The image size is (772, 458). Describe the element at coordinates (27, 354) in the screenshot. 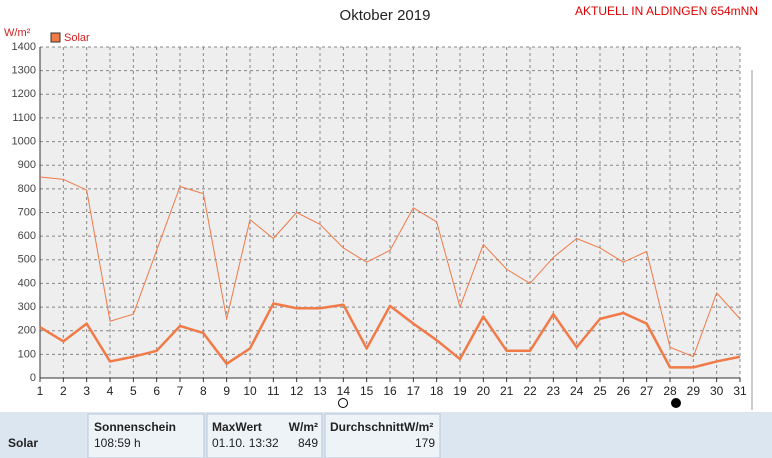

I see `y-tick-label: 100` at that location.